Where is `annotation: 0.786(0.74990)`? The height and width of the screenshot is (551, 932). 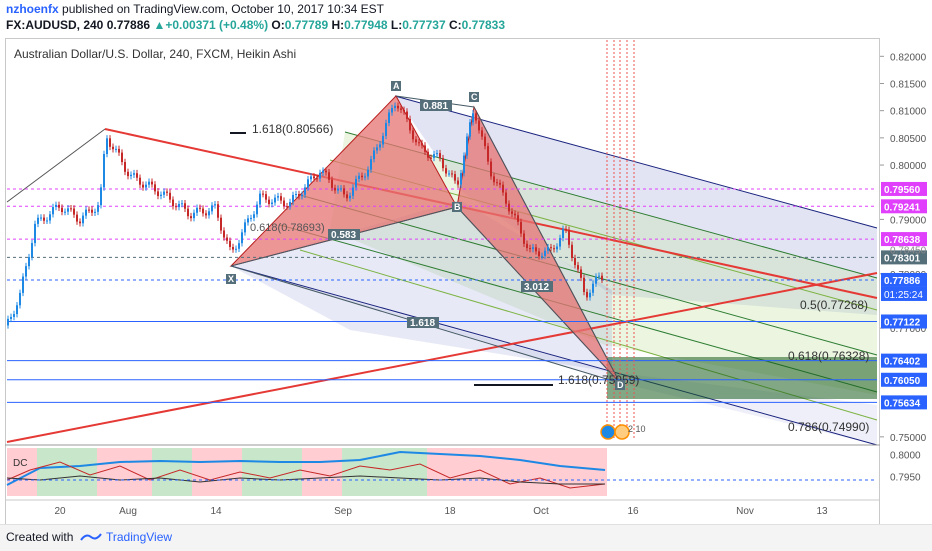
annotation: 0.786(0.74990) is located at coordinates (828, 427).